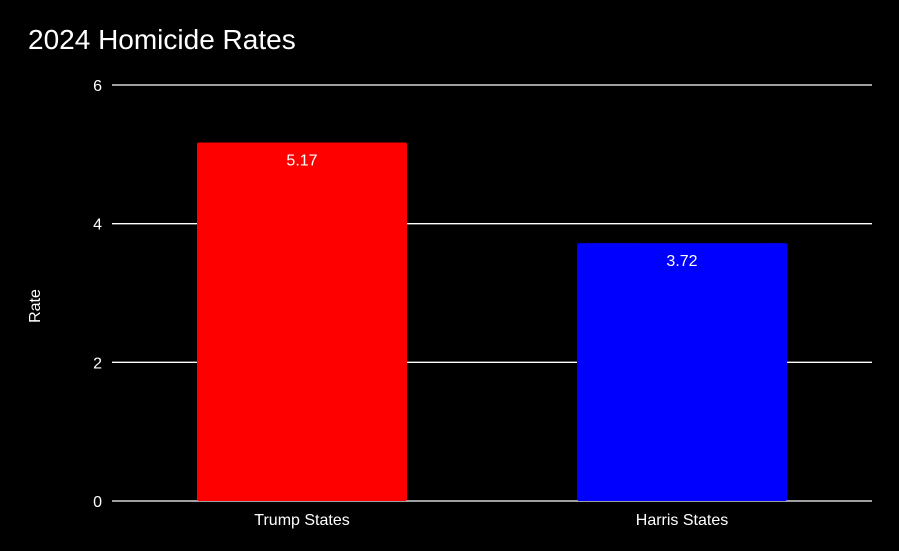 The image size is (899, 551). Describe the element at coordinates (682, 372) in the screenshot. I see `bar-harris-states` at that location.